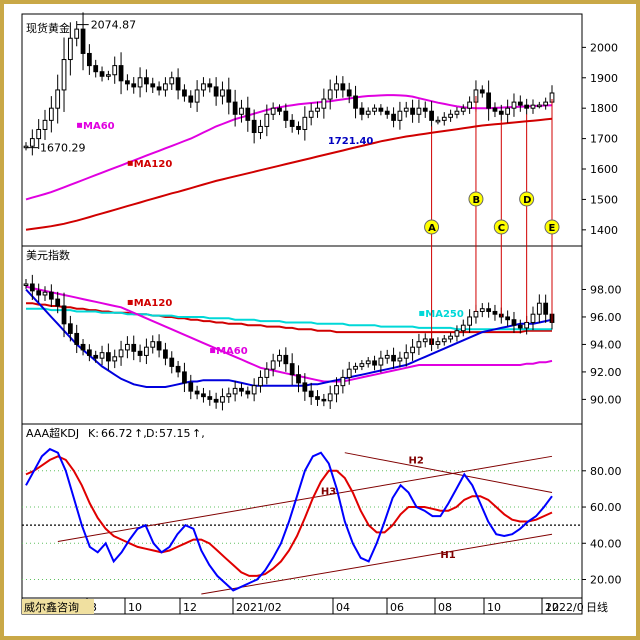 The width and height of the screenshot is (640, 640). I want to click on y-tick-label: 1500, so click(604, 199).